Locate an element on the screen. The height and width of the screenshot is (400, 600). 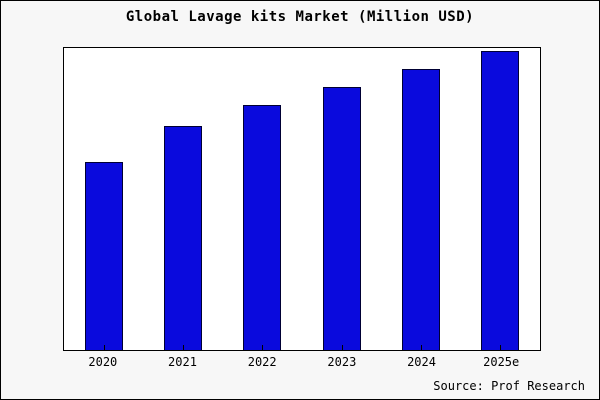
x-tick-label: 2022 is located at coordinates (262, 362).